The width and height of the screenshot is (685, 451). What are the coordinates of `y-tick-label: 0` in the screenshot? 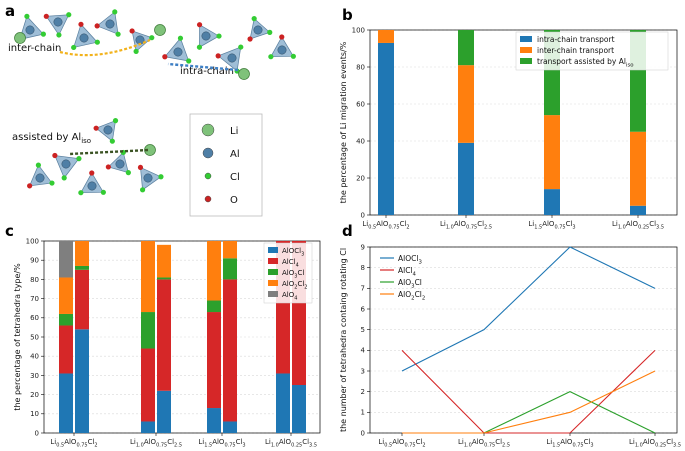 It's located at (363, 433).